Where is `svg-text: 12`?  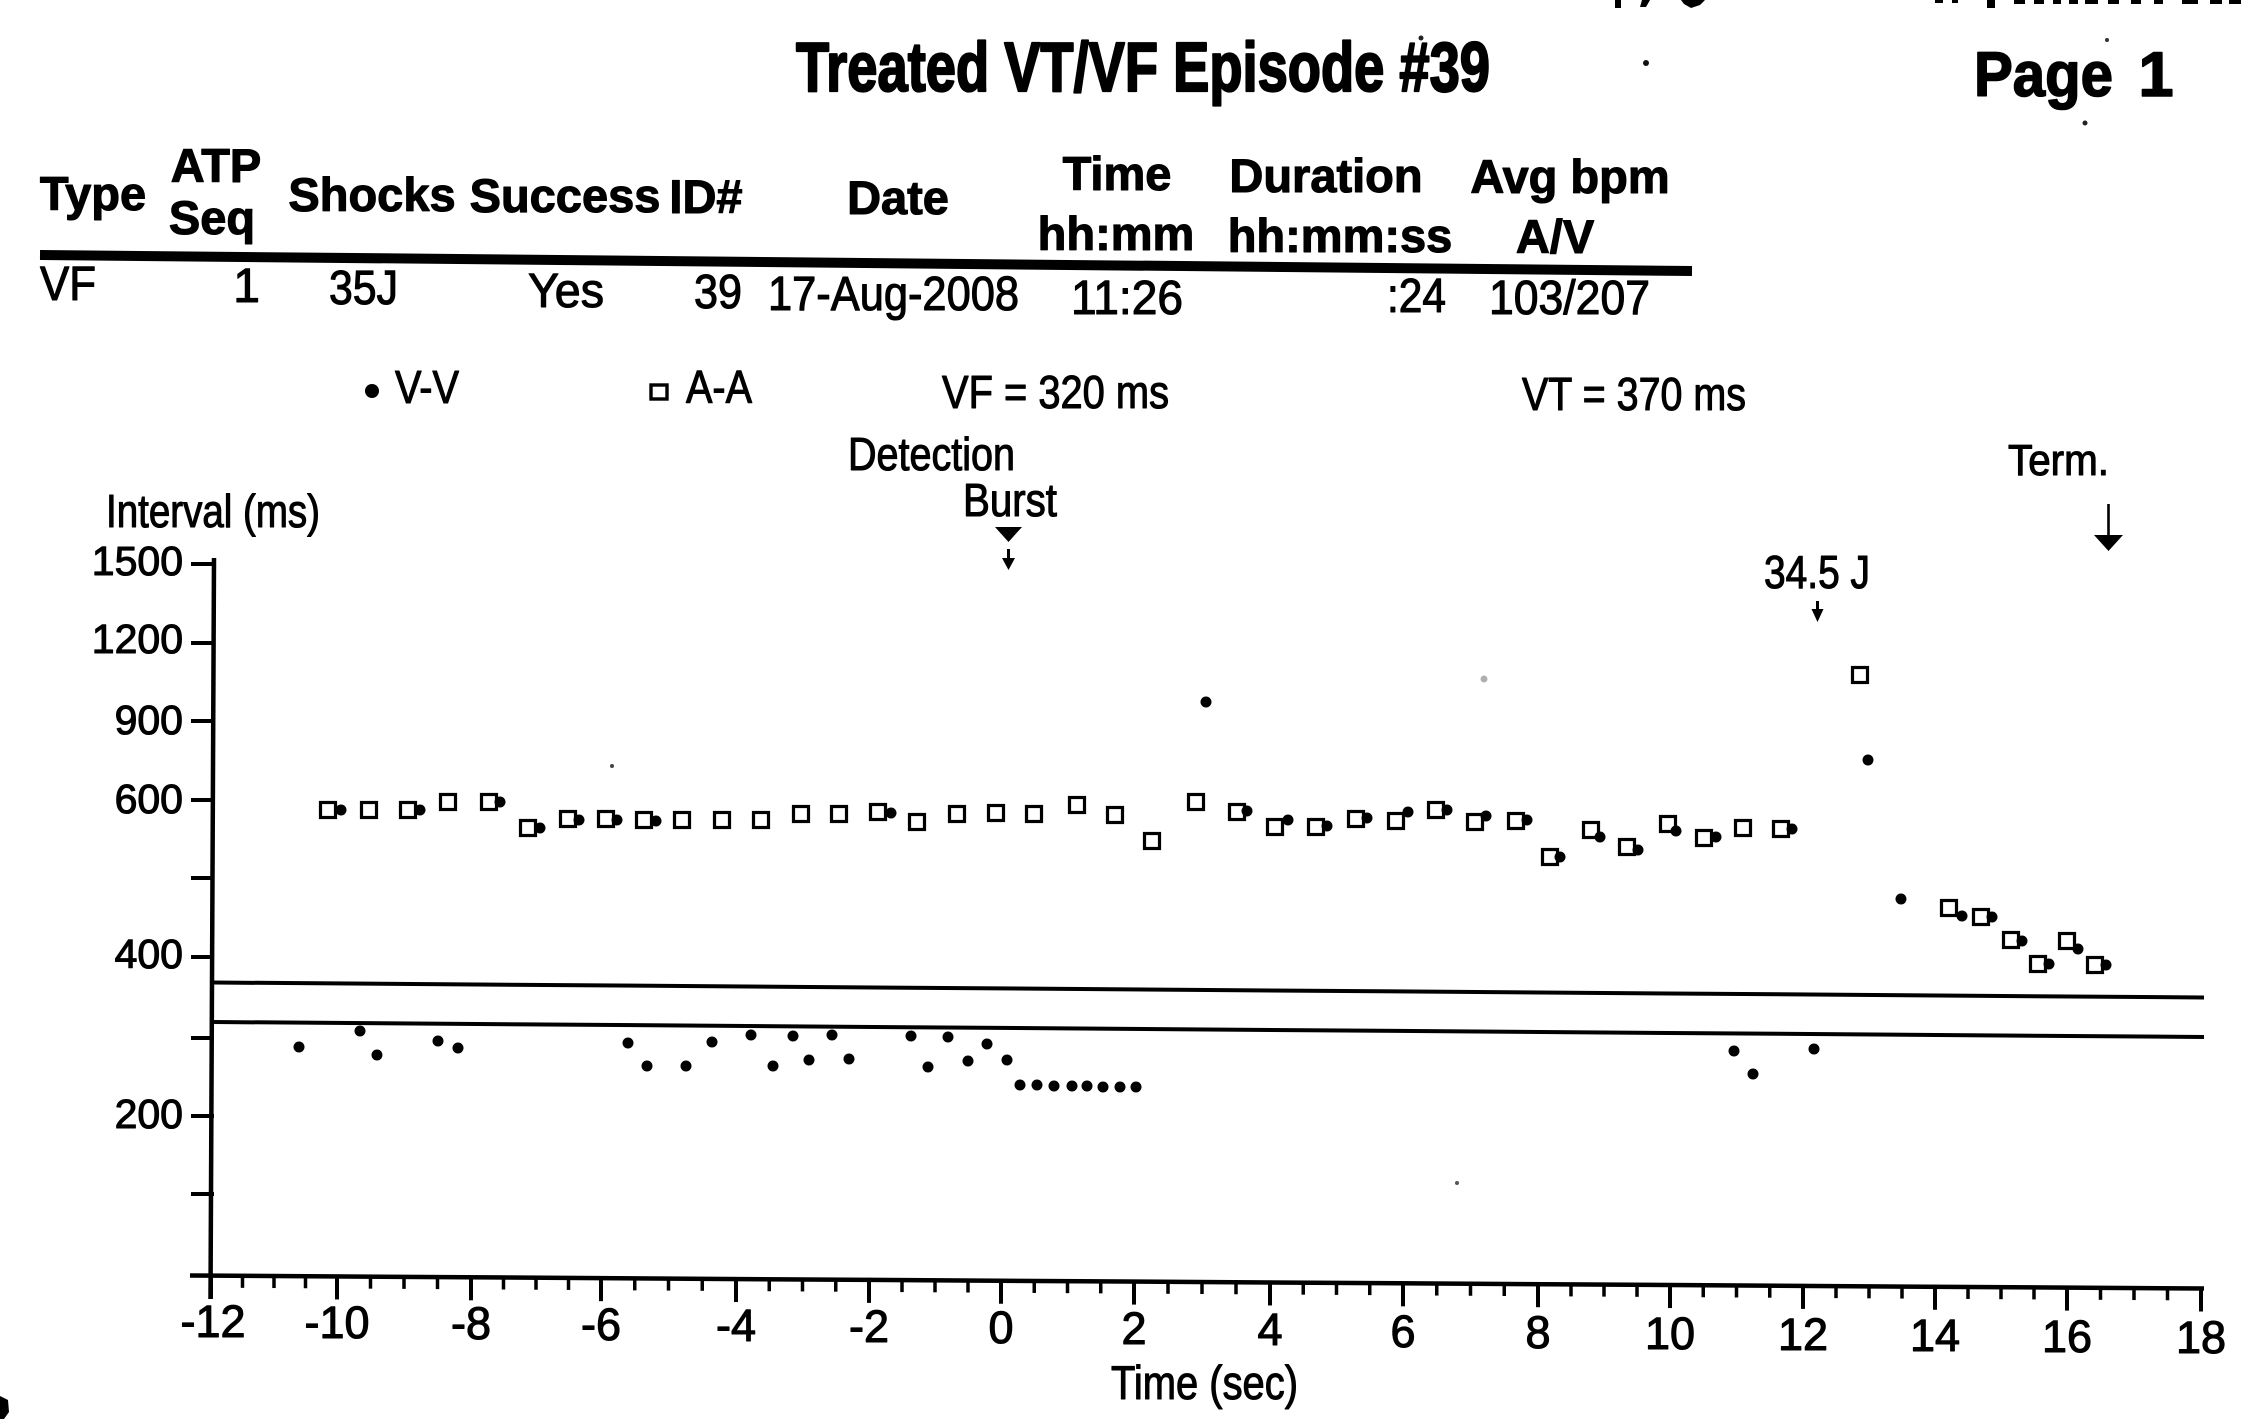
svg-text: 12 is located at coordinates (1803, 1334).